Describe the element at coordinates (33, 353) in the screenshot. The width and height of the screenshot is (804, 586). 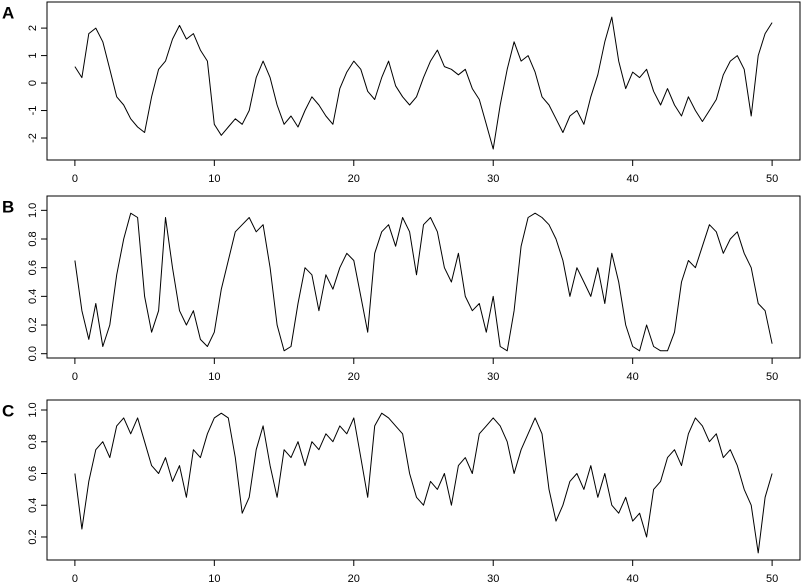
I see `y-tick-label: 0.0` at that location.